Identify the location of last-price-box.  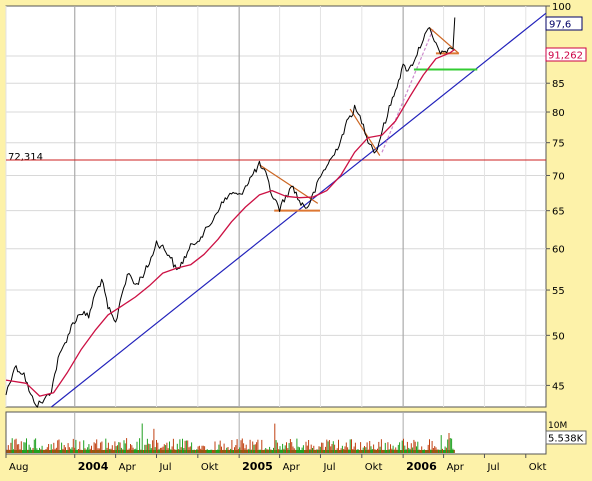
(564, 23).